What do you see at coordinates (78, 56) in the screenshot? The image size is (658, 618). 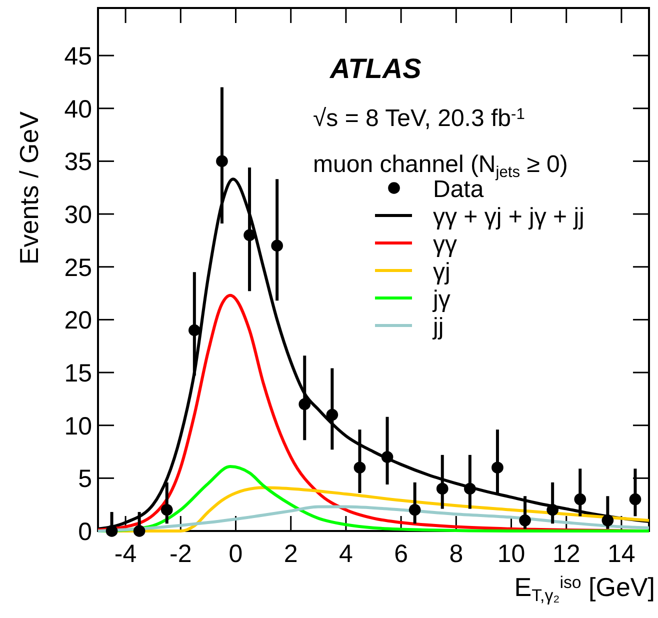 I see `y-tick-label: 45` at bounding box center [78, 56].